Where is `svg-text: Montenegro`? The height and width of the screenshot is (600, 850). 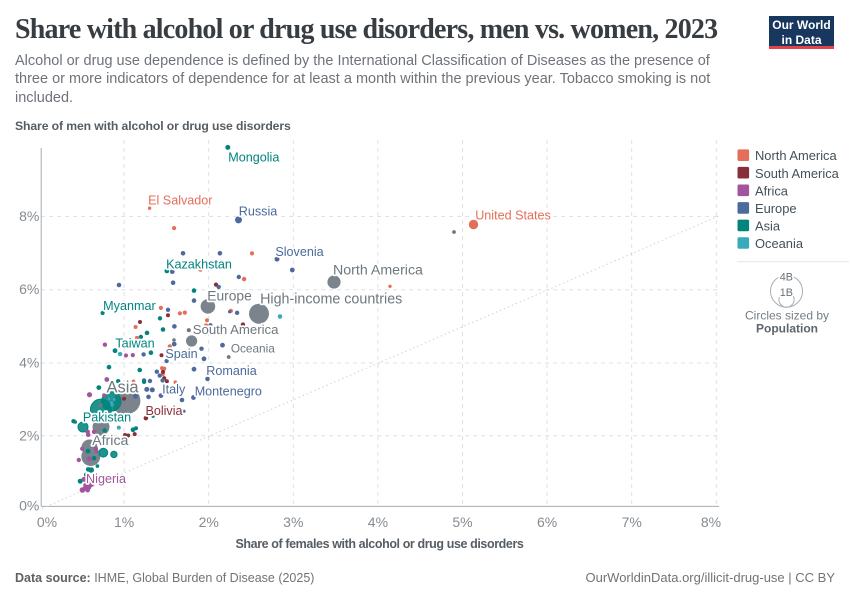 svg-text: Montenegro is located at coordinates (228, 392).